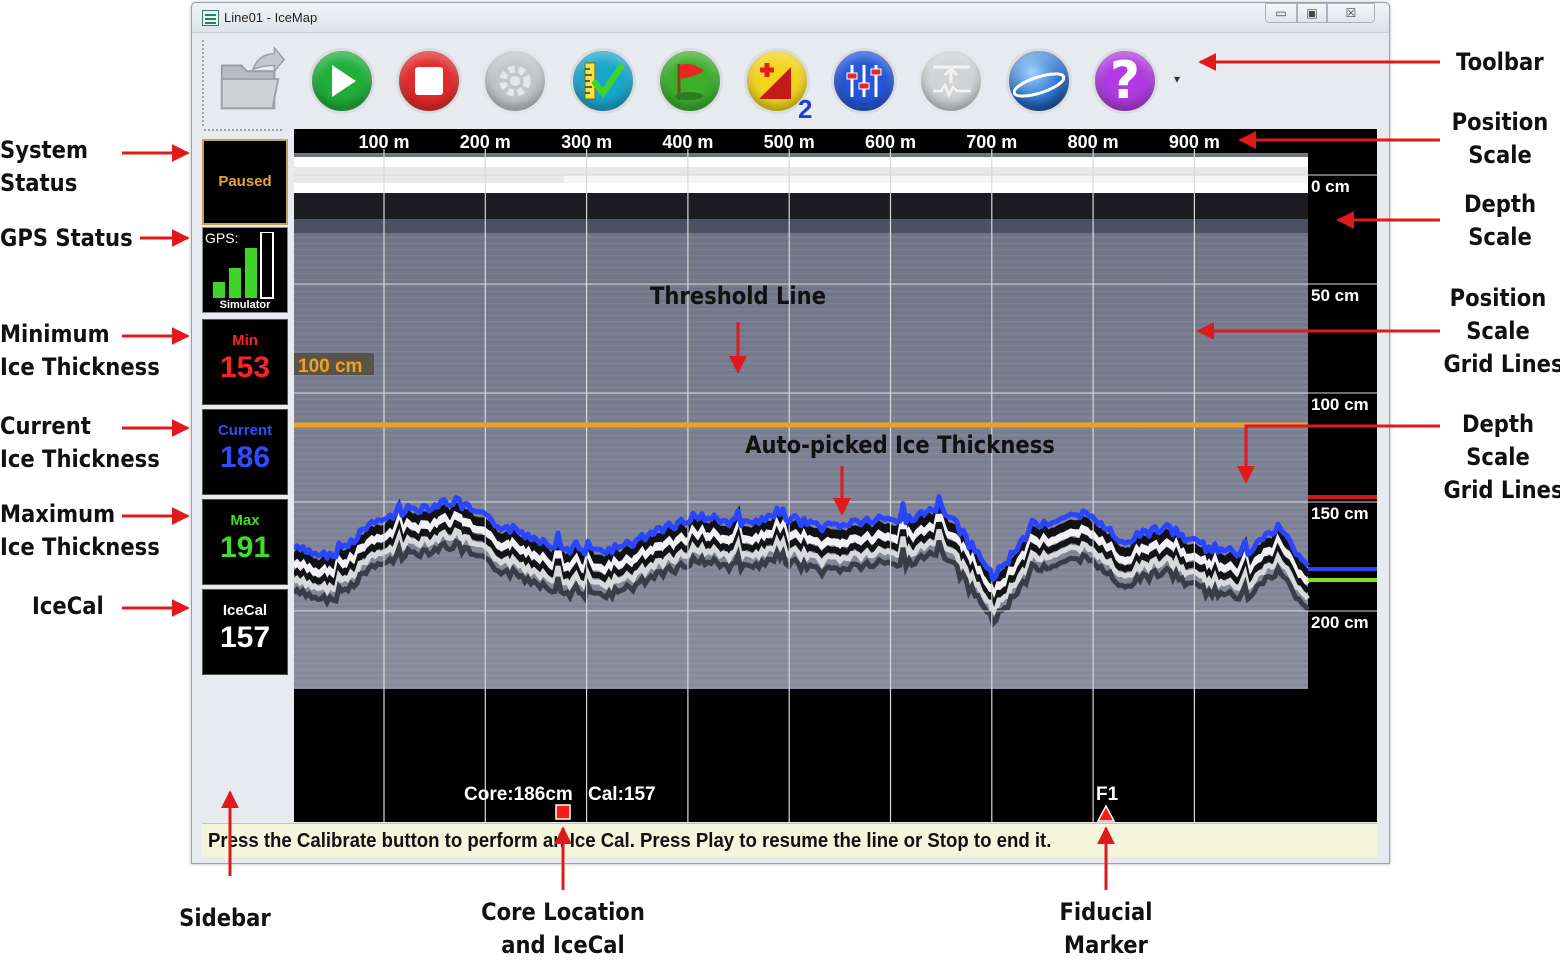 This screenshot has height=966, width=1560. What do you see at coordinates (805, 109) in the screenshot?
I see `gain-badge: 2` at bounding box center [805, 109].